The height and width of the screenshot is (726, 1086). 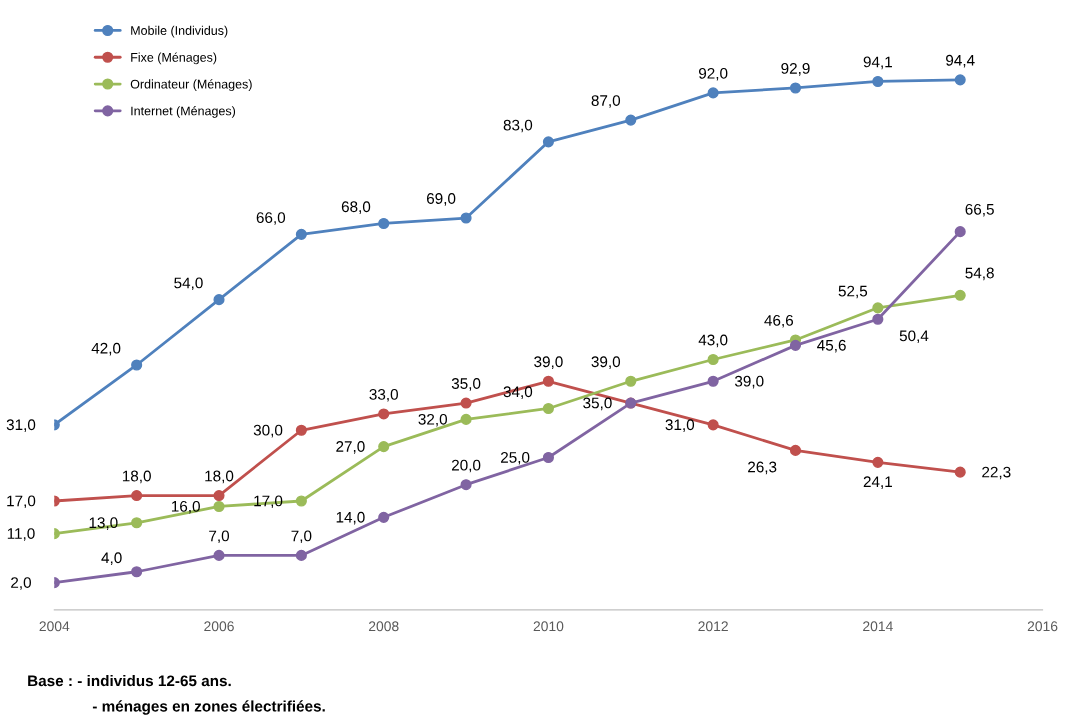 I want to click on data-label: 66,5, so click(x=979, y=210).